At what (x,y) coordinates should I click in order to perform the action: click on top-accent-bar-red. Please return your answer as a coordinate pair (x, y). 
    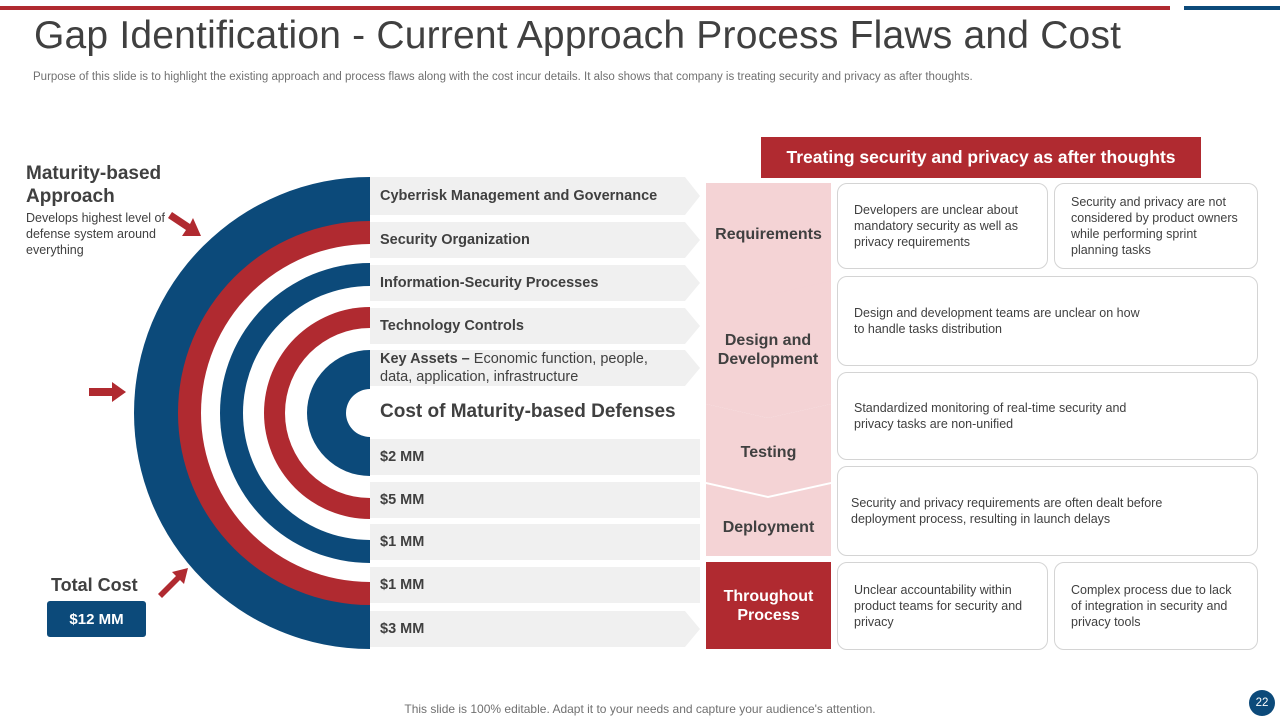
    Looking at the image, I should click on (585, 8).